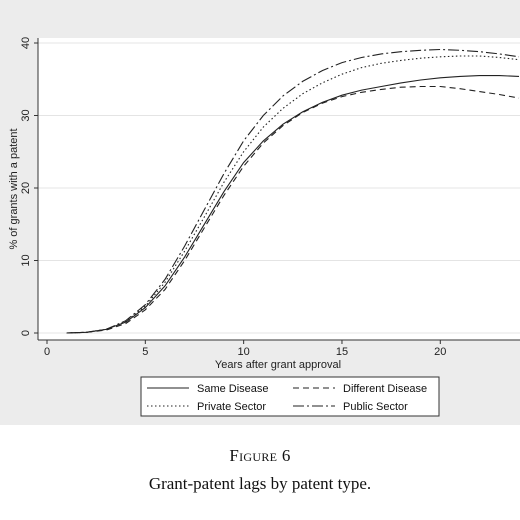 The image size is (520, 520). I want to click on x-tick-label: 5, so click(145, 352).